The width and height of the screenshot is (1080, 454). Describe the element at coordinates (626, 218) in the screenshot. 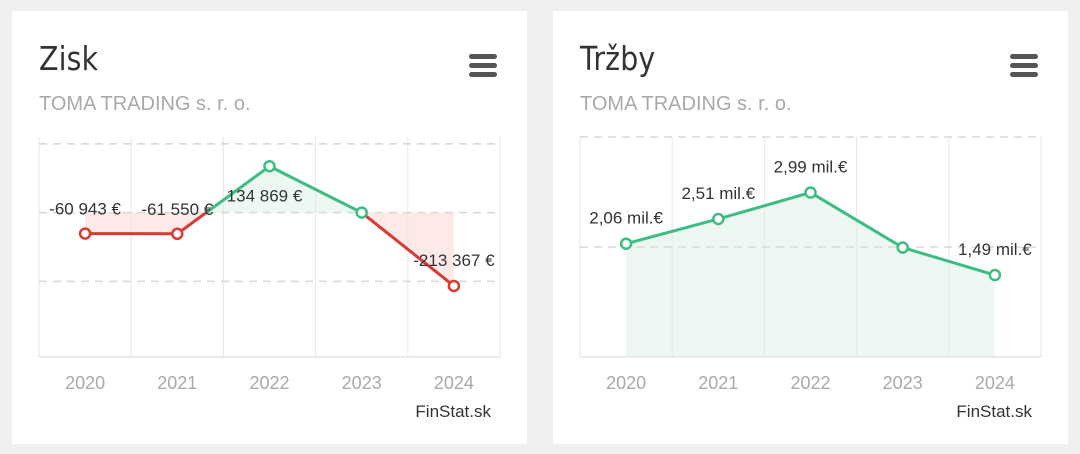

I see `data-label: 2,06 mil.€` at that location.